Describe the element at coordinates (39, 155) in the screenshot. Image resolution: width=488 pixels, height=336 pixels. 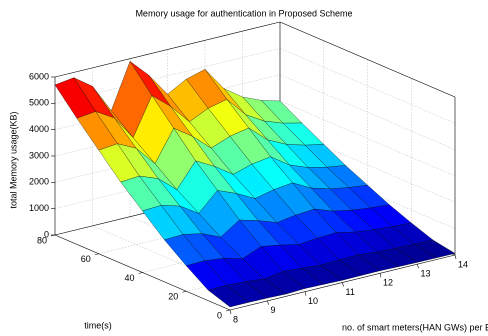
I see `z-tick-label: 3000` at that location.